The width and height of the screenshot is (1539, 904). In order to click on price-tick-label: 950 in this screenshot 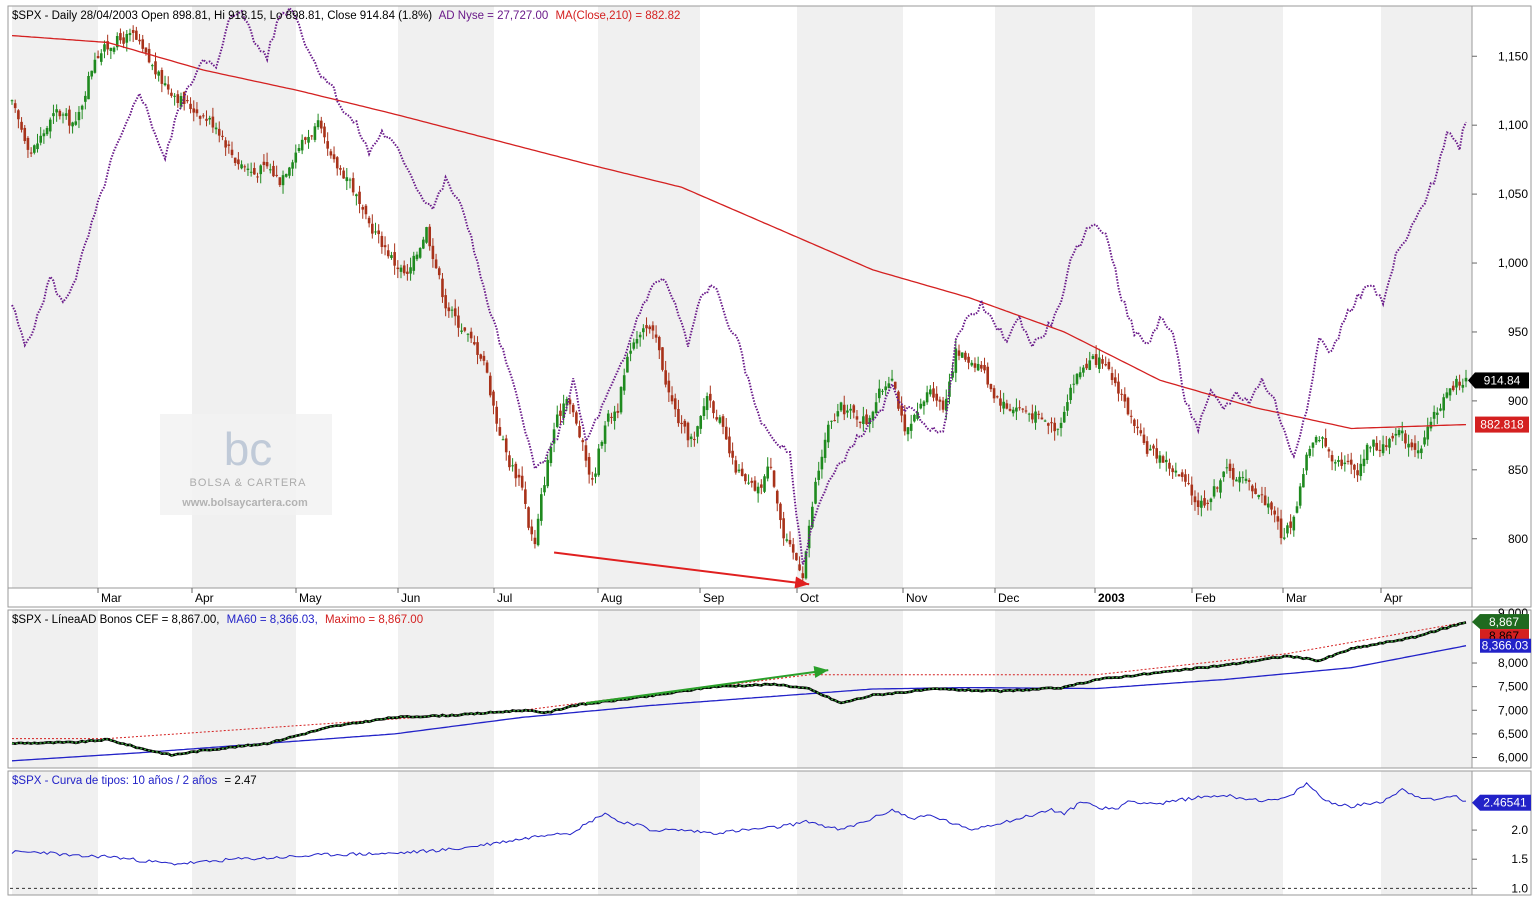, I will do `click(1518, 332)`.